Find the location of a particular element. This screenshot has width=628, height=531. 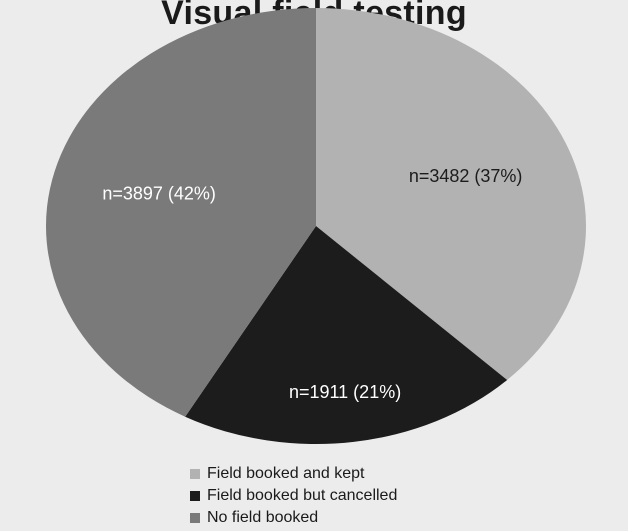

legend-item-field-booked-and-kept: Field booked and kept is located at coordinates (293, 474).